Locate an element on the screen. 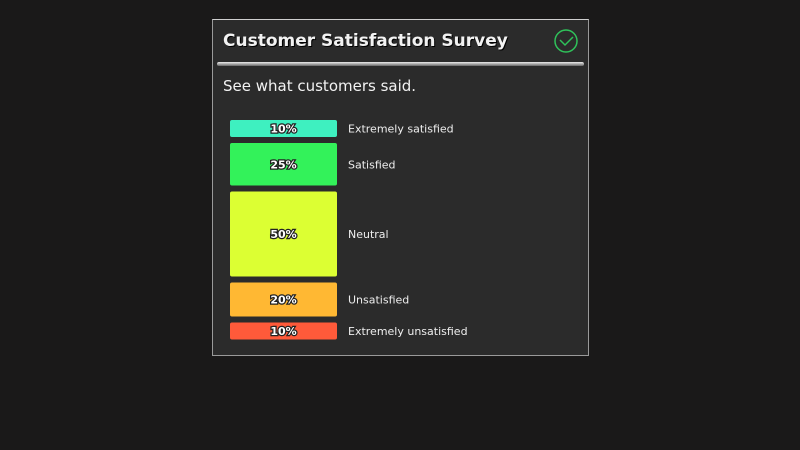 The height and width of the screenshot is (450, 800). category-label: Unsatisfied is located at coordinates (378, 300).